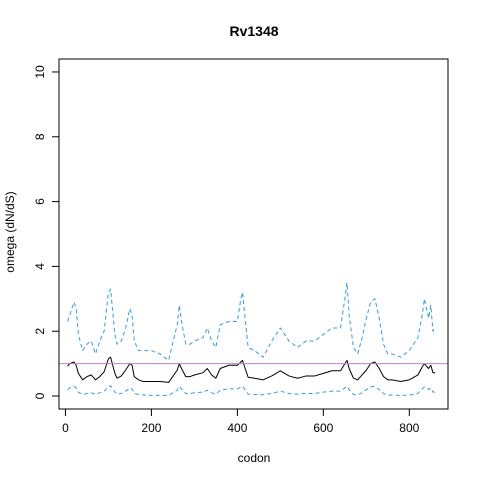 This screenshot has width=480, height=480. Describe the element at coordinates (254, 458) in the screenshot. I see `x-axis-label: codon` at that location.